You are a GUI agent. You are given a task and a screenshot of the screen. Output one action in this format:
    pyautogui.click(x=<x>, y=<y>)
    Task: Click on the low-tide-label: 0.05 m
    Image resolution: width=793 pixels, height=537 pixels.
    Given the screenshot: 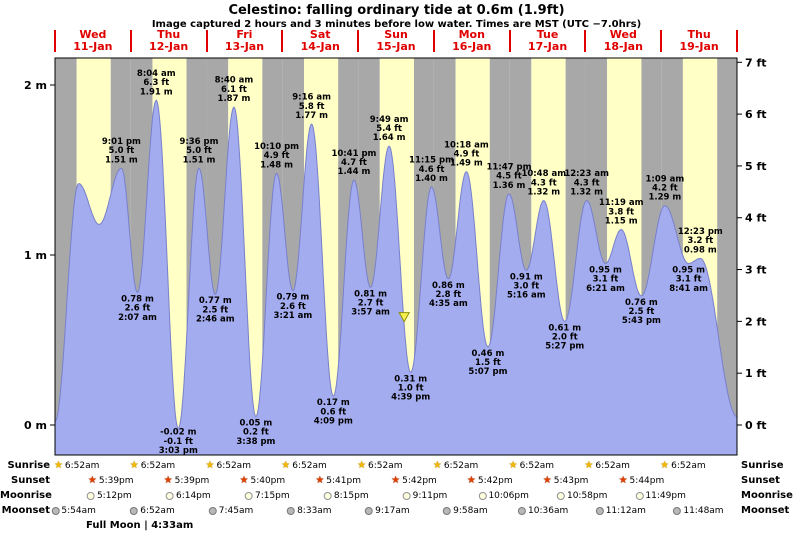 What is the action you would take?
    pyautogui.click(x=256, y=424)
    